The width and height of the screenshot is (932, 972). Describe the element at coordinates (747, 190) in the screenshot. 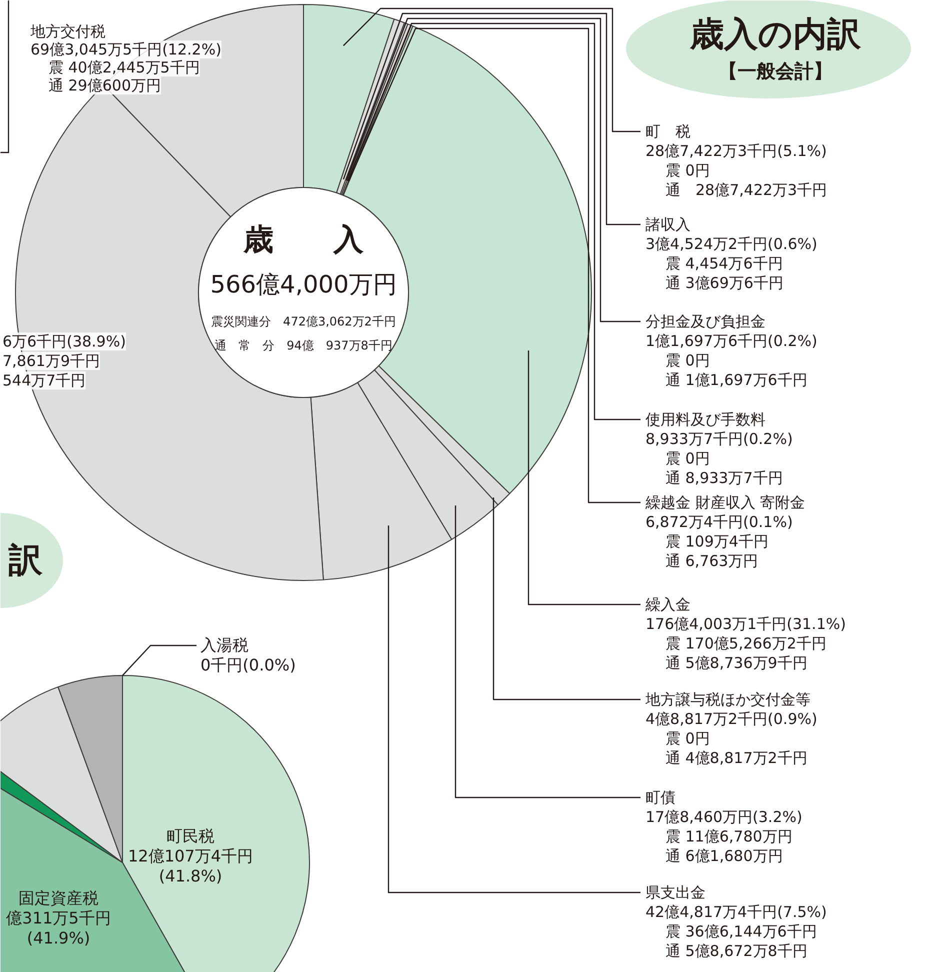

I see `text: 通 28億7,422万3千円` at that location.